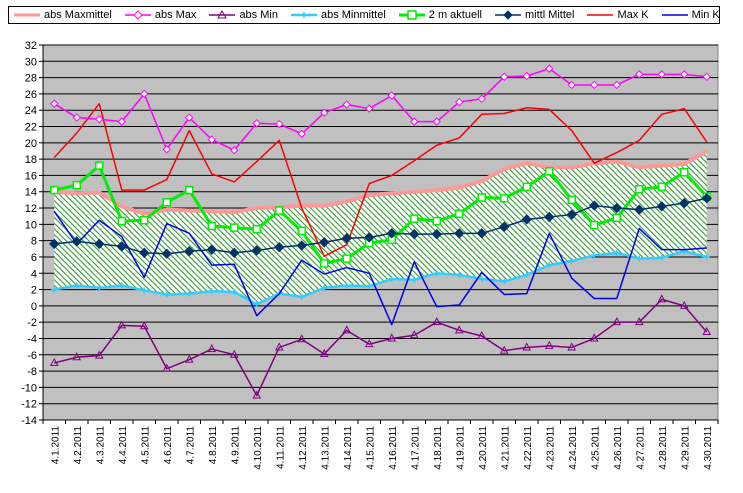 Image resolution: width=743 pixels, height=493 pixels. Describe the element at coordinates (505, 448) in the screenshot. I see `x-tick-label-20: 4.21.2011` at that location.